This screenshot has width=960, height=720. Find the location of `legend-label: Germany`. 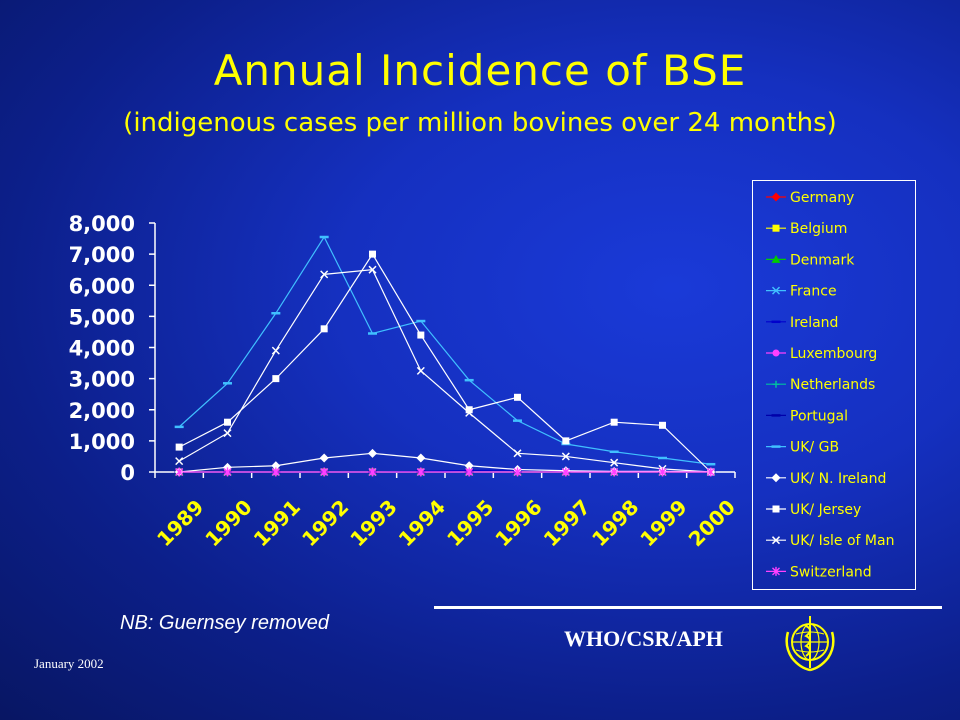

legend-label: Germany is located at coordinates (822, 198).